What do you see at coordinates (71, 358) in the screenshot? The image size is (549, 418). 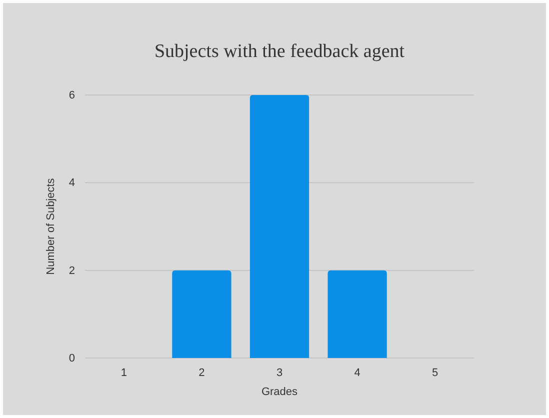 I see `y-tick-label: 0` at bounding box center [71, 358].